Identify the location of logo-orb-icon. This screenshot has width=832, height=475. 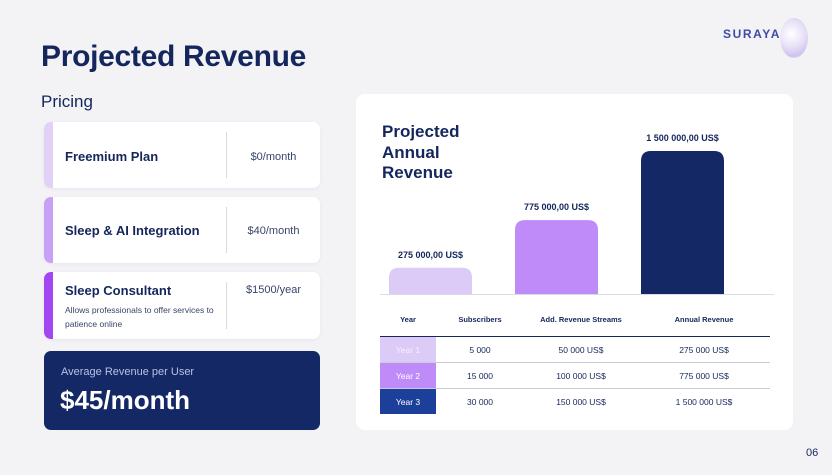
(794, 38).